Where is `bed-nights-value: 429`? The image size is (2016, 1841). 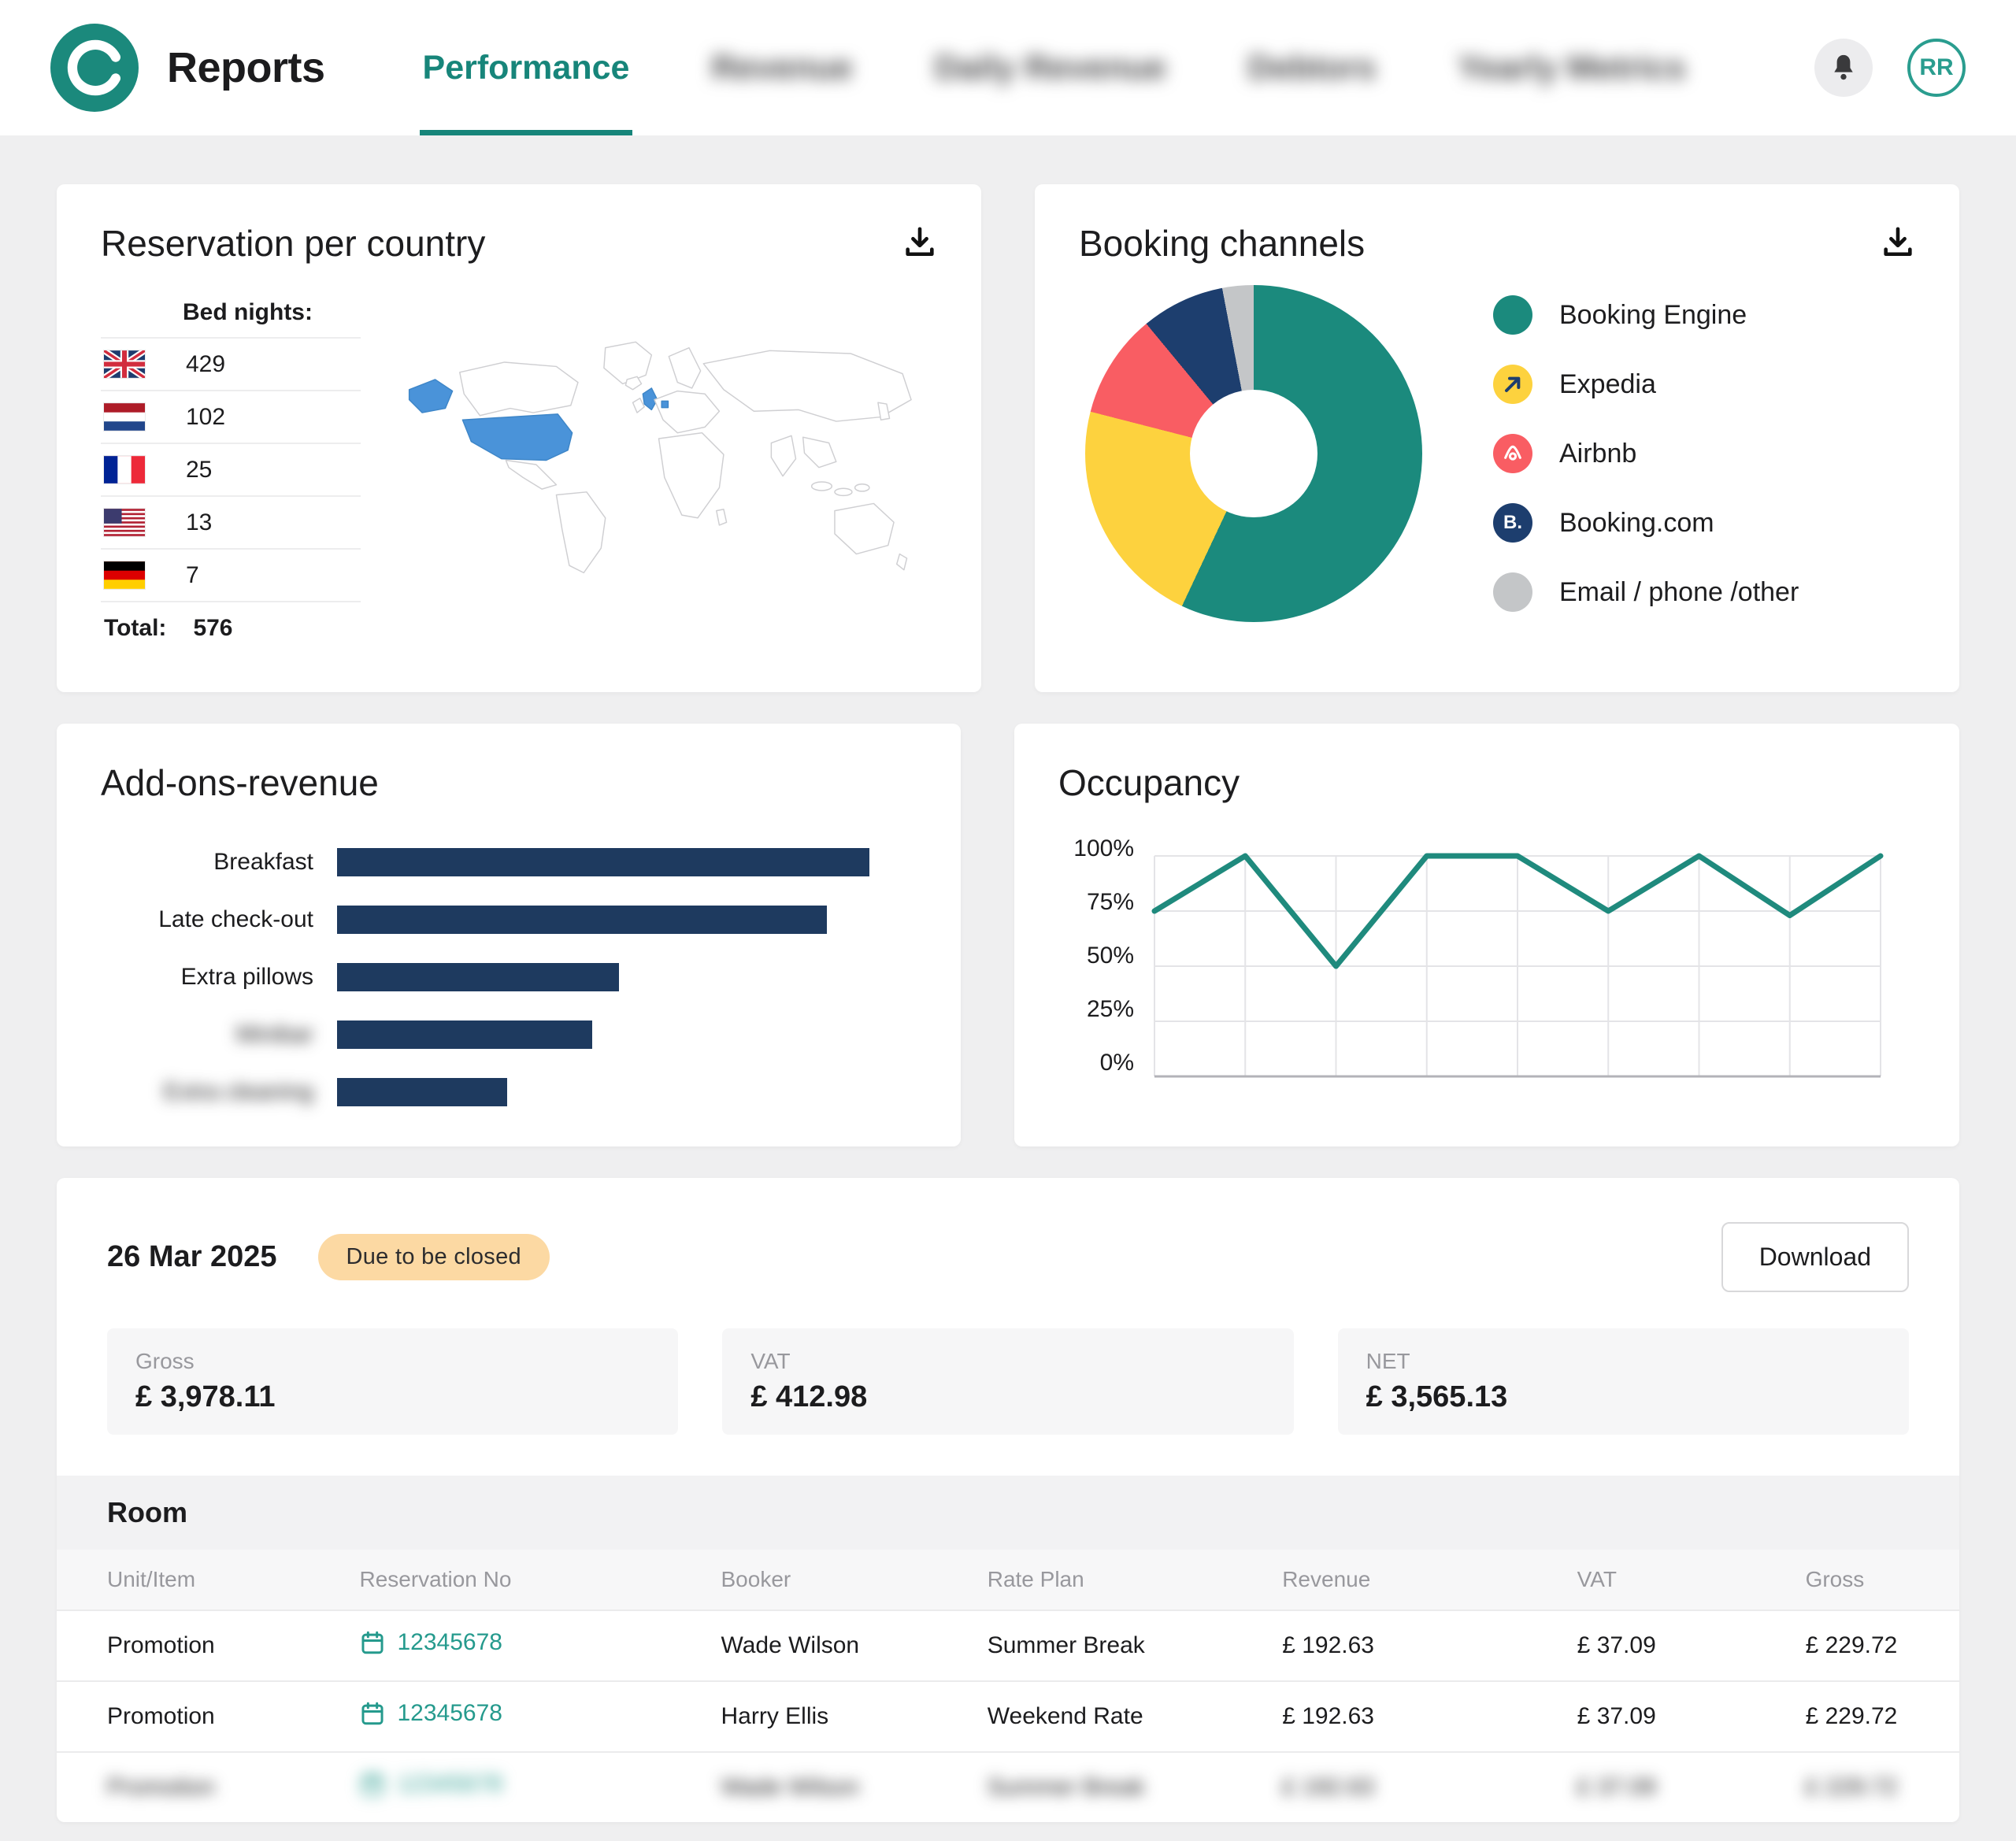
bed-nights-value: 429 is located at coordinates (206, 363).